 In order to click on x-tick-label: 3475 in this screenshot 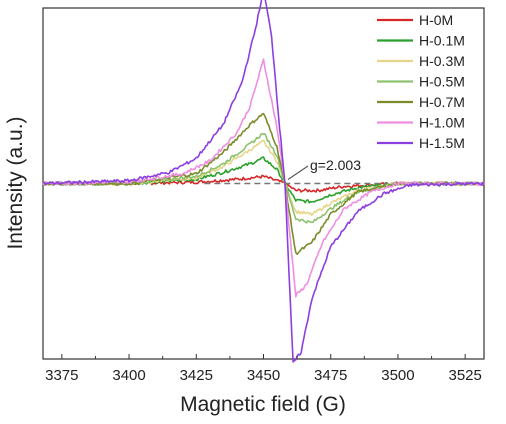, I will do `click(330, 375)`.